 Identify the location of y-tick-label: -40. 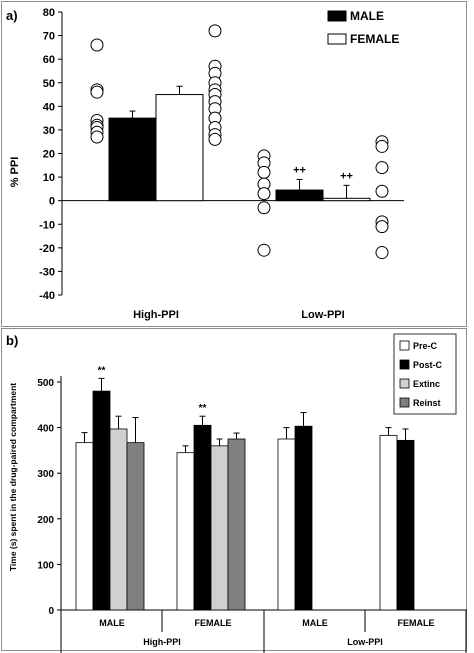
(47, 296).